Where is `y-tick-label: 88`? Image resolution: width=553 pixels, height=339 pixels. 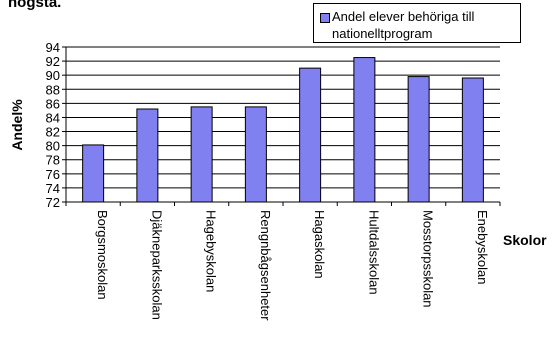 y-tick-label: 88 is located at coordinates (53, 89).